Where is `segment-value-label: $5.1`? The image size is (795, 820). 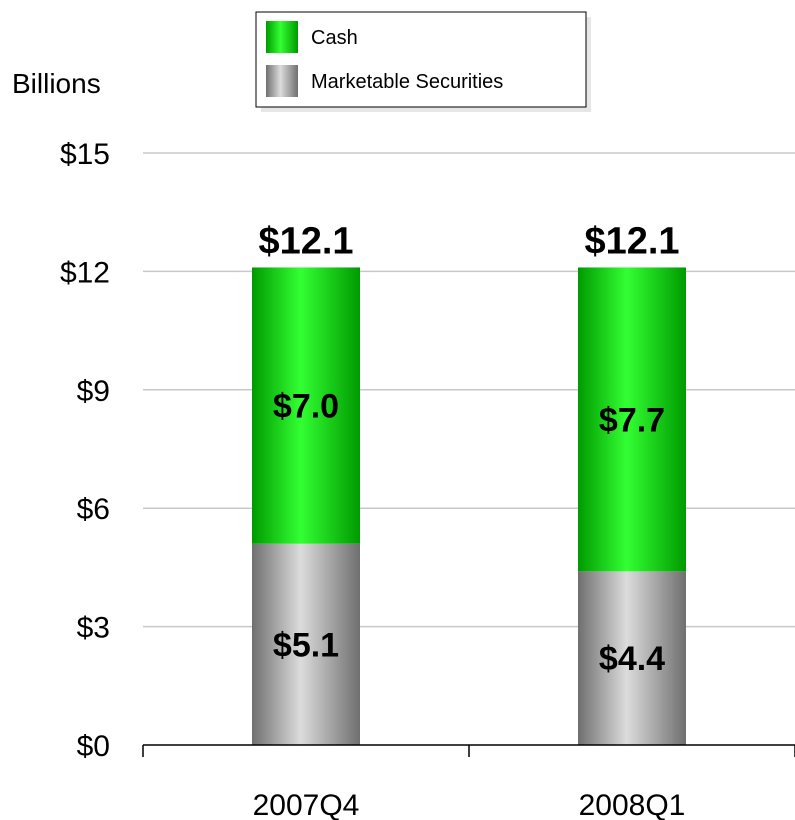 segment-value-label: $5.1 is located at coordinates (306, 645).